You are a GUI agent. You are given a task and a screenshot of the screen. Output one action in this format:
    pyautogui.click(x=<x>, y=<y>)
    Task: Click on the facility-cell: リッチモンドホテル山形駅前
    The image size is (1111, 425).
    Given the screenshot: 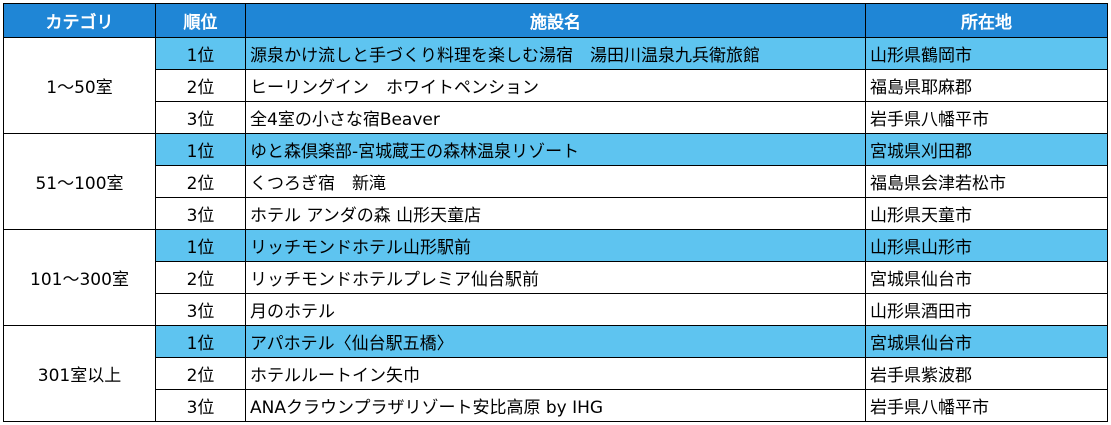 What is the action you would take?
    pyautogui.click(x=555, y=245)
    